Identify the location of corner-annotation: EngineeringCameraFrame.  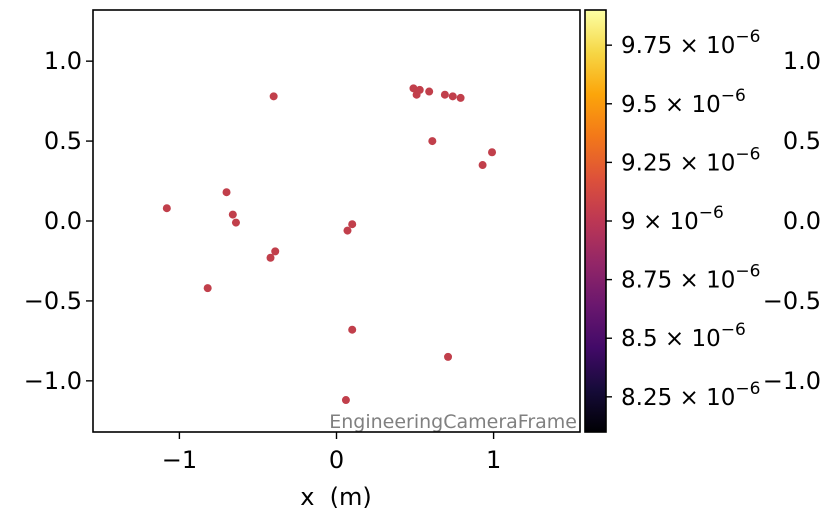
(453, 422).